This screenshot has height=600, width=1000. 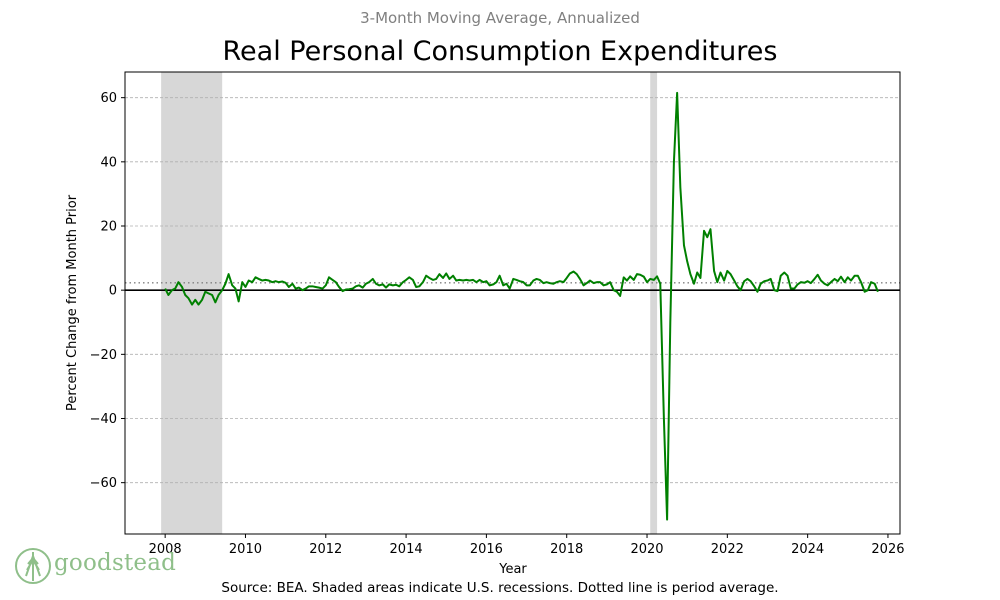 I want to click on x-tick-label-2014: 2014, so click(x=406, y=549).